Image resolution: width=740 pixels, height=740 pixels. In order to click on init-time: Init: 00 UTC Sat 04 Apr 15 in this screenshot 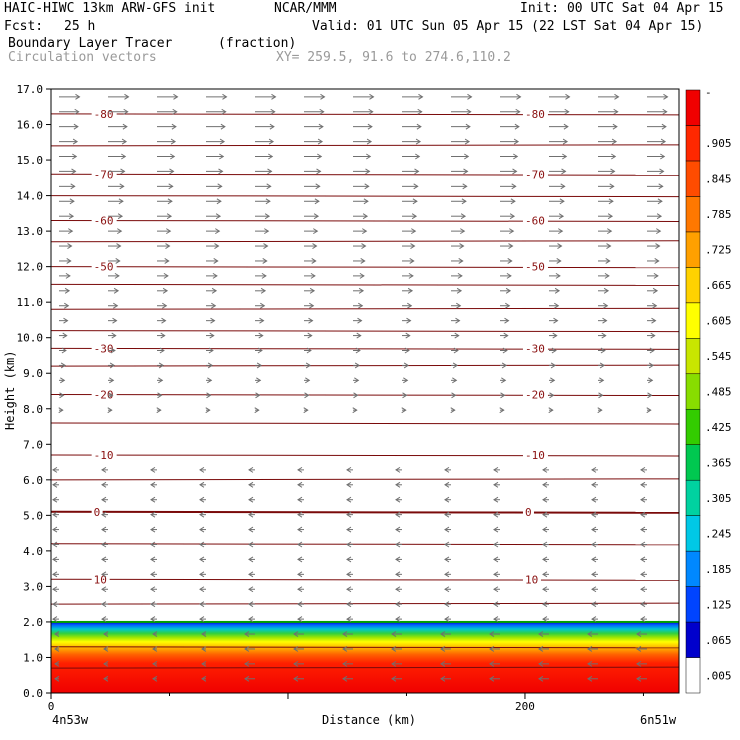, I will do `click(622, 8)`.